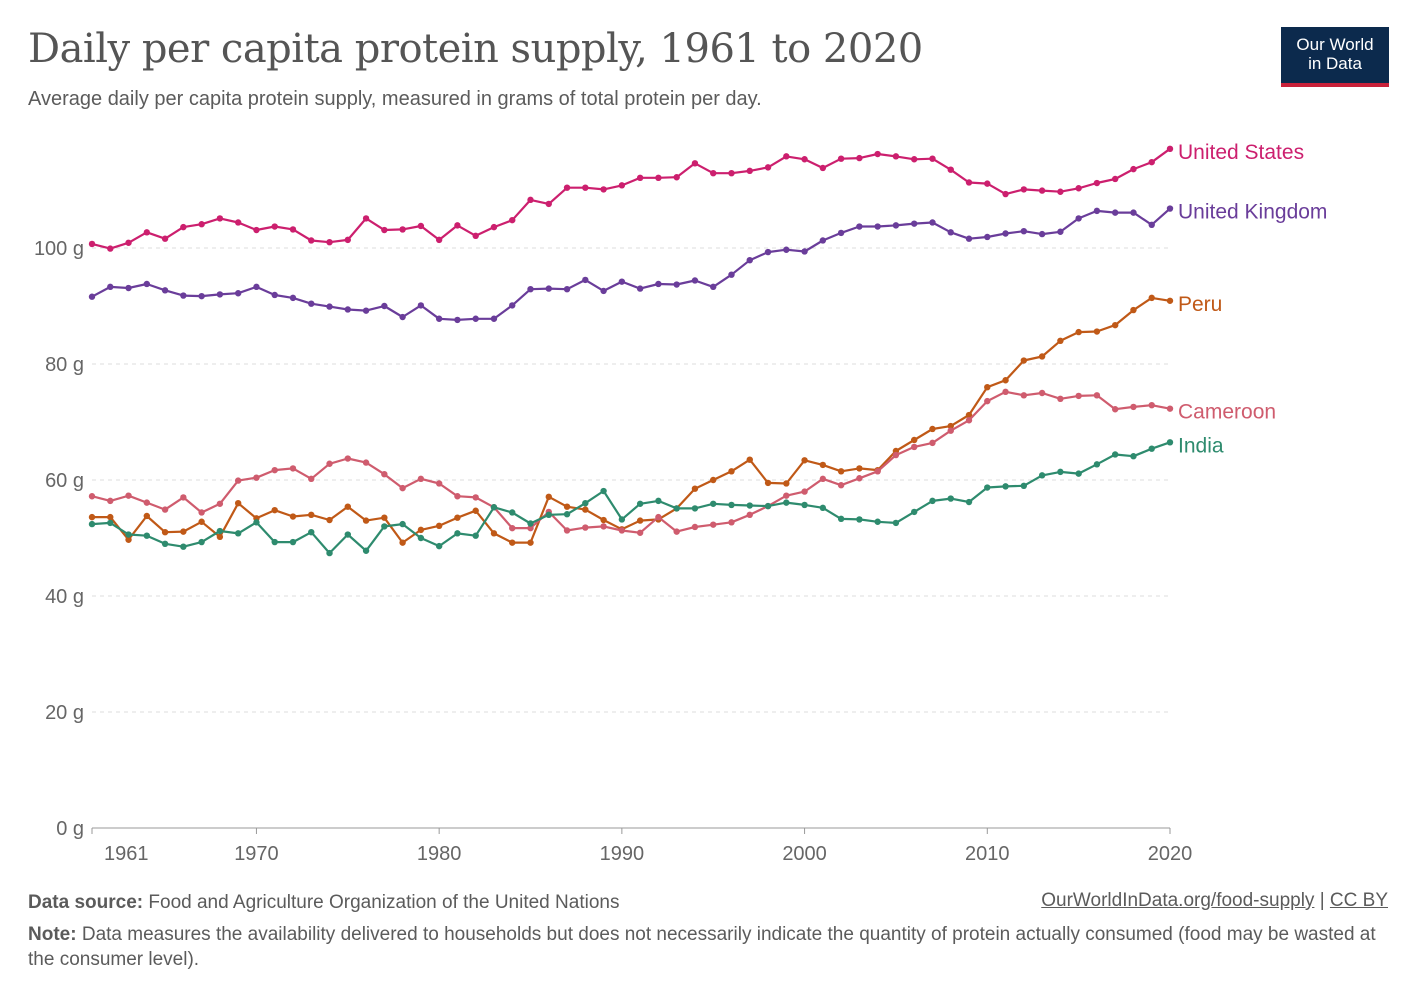 This screenshot has width=1416, height=1000. I want to click on series-line-united-kingdom, so click(631, 264).